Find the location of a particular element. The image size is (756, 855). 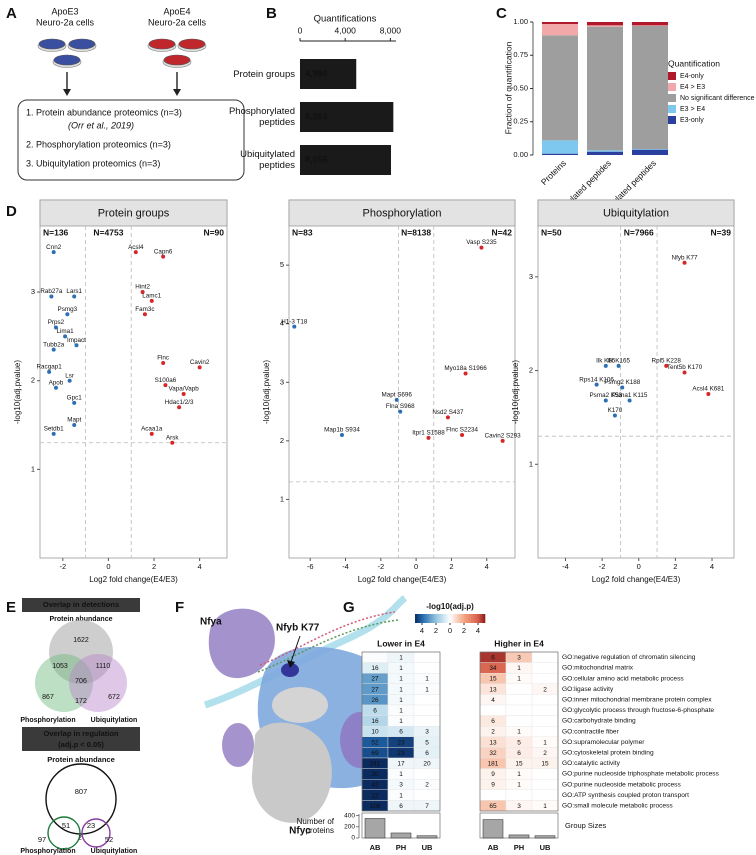

point-label: Hint2 is located at coordinates (142, 287).